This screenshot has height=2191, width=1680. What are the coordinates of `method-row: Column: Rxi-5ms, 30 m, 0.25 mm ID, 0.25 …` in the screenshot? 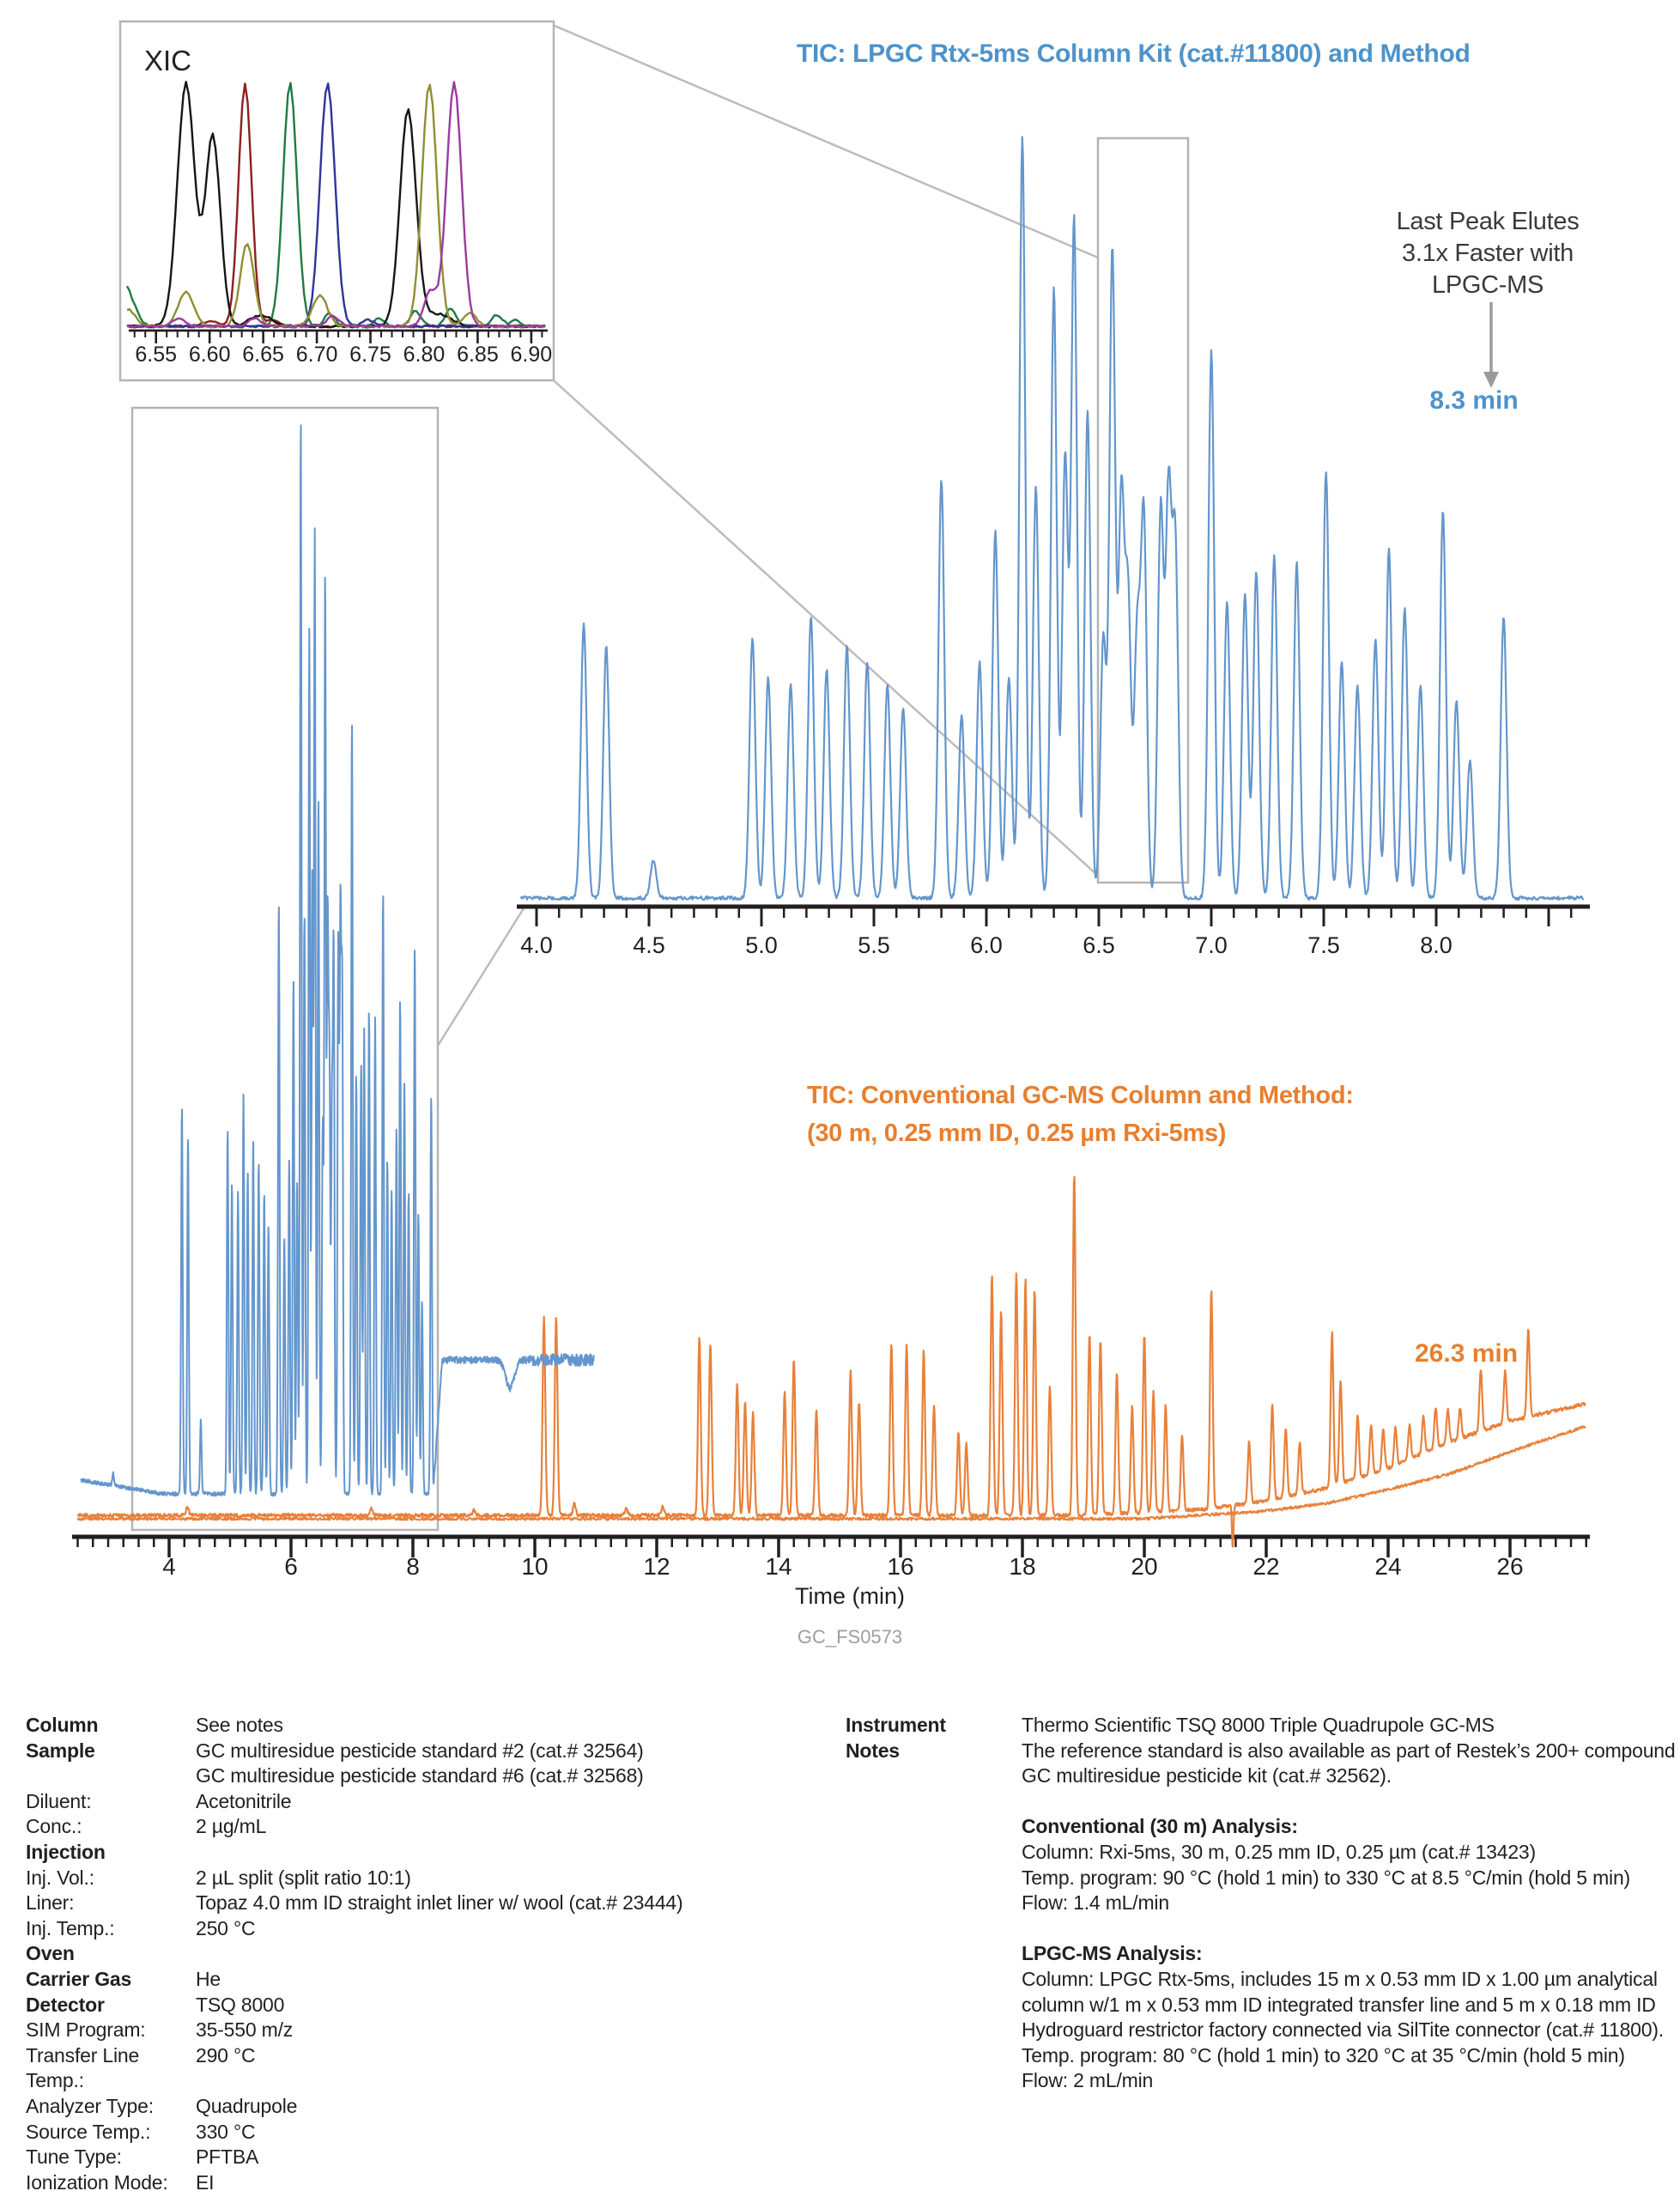 It's located at (1260, 1853).